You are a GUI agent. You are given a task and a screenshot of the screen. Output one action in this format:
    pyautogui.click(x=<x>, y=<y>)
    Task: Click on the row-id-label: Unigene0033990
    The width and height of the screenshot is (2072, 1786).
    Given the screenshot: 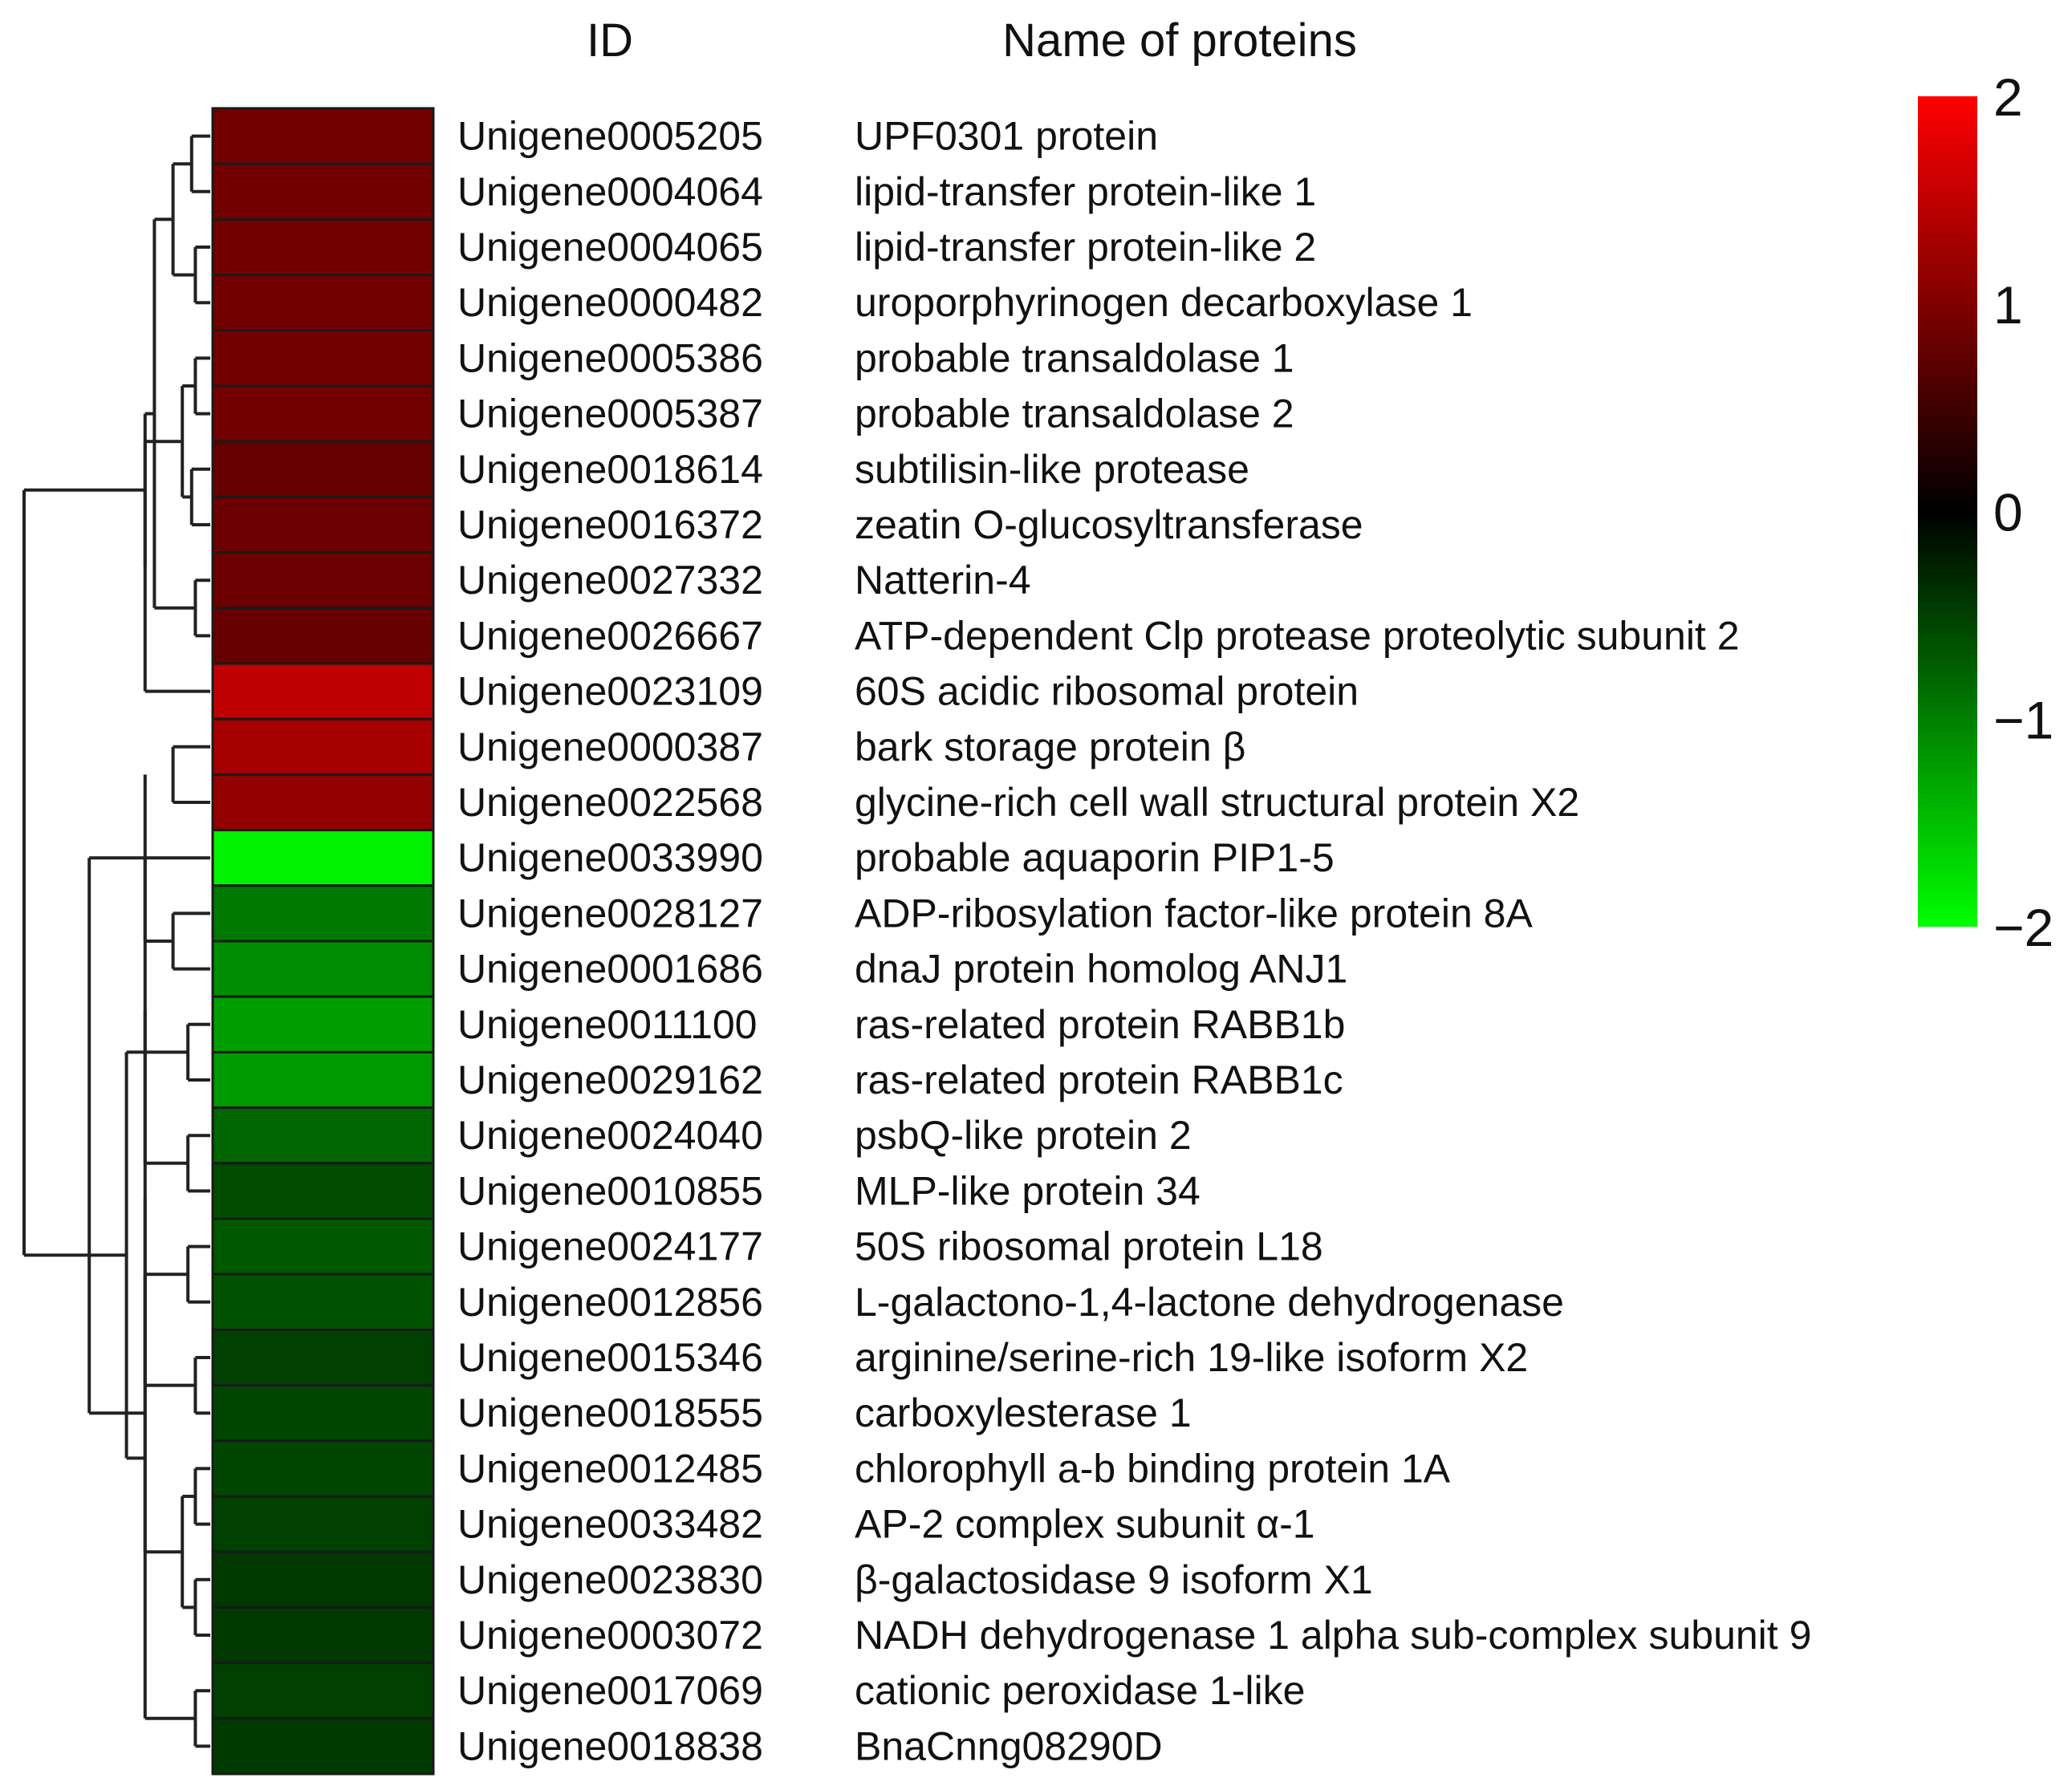 What is the action you would take?
    pyautogui.click(x=610, y=857)
    